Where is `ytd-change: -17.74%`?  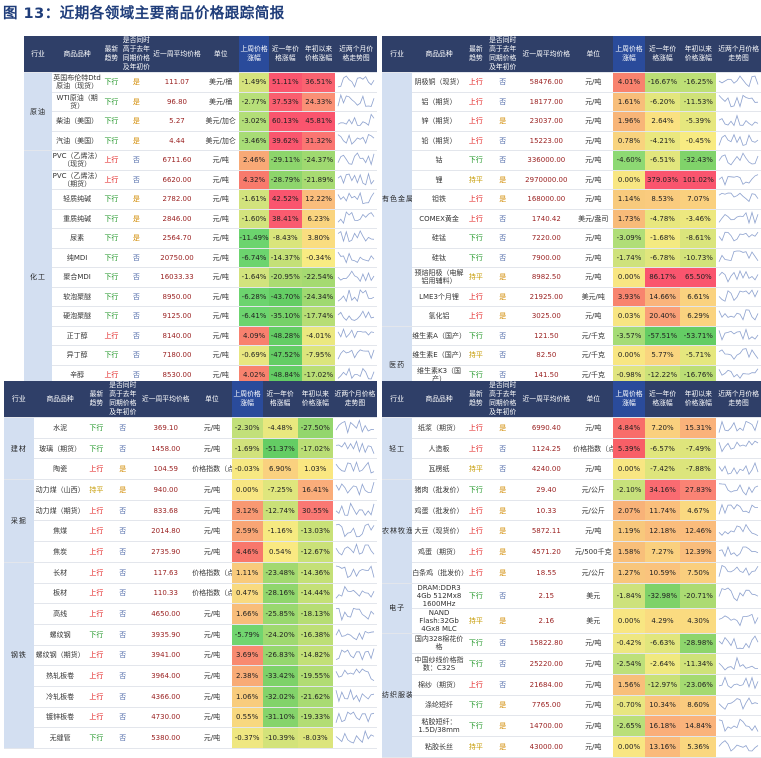 ytd-change: -17.74% is located at coordinates (318, 316).